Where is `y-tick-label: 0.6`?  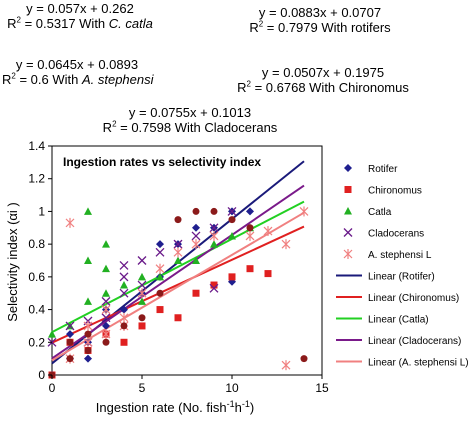 y-tick-label: 0.6 is located at coordinates (36, 277).